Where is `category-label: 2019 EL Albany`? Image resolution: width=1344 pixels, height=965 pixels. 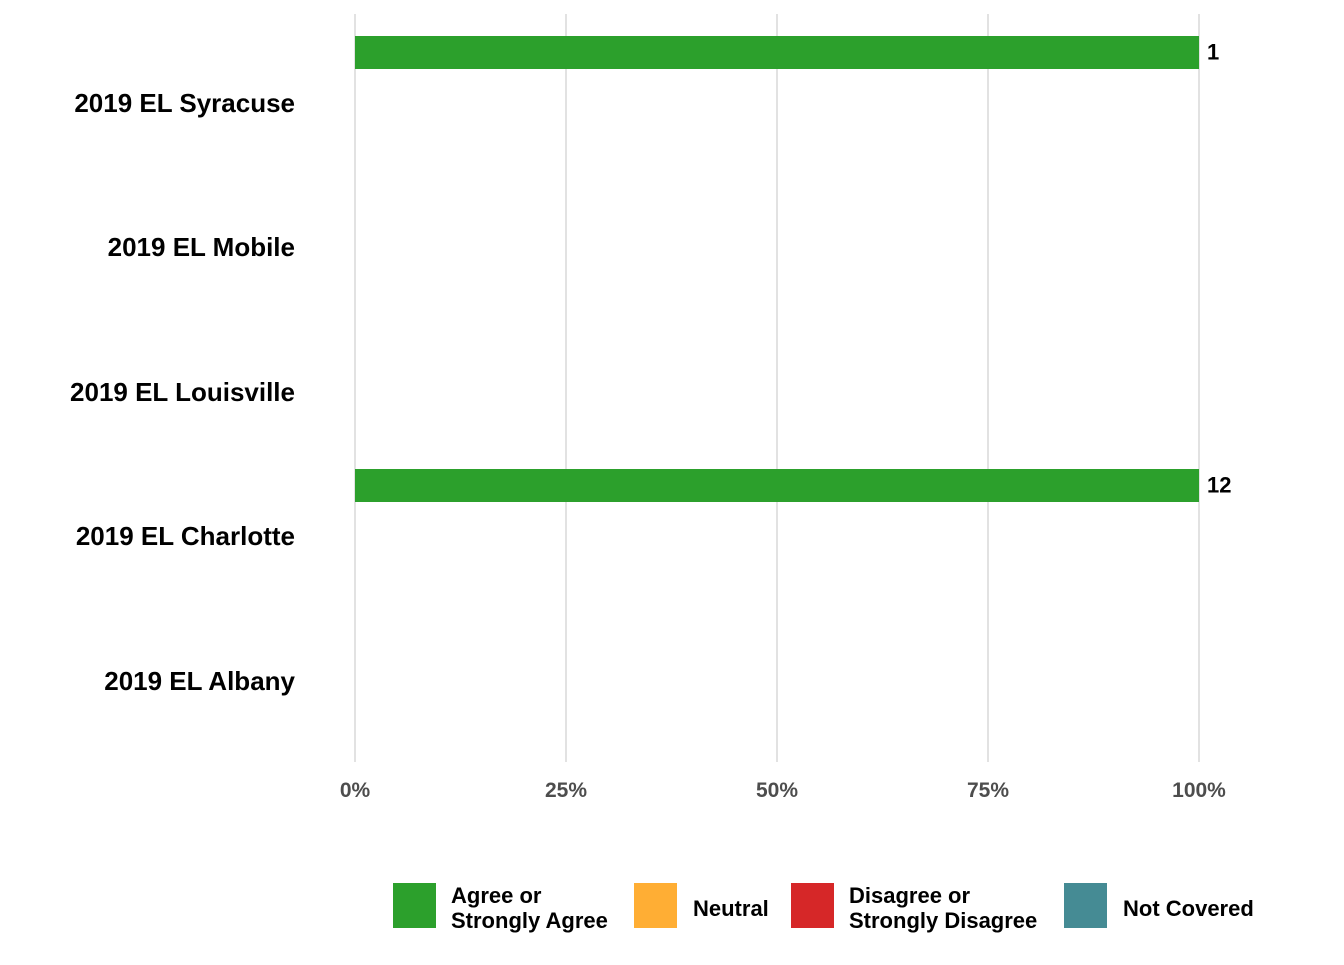
category-label: 2019 EL Albany is located at coordinates (199, 681).